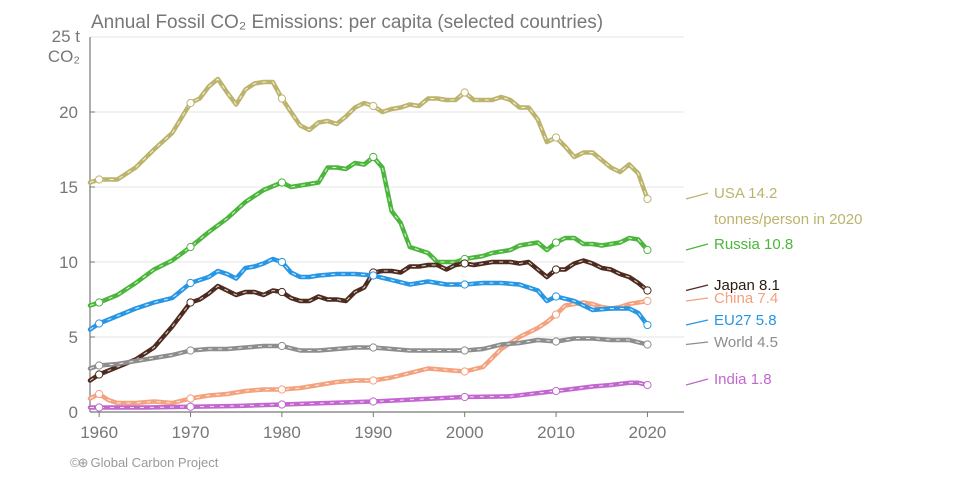 The width and height of the screenshot is (977, 483). I want to click on series-label-china: China 7.4, so click(746, 298).